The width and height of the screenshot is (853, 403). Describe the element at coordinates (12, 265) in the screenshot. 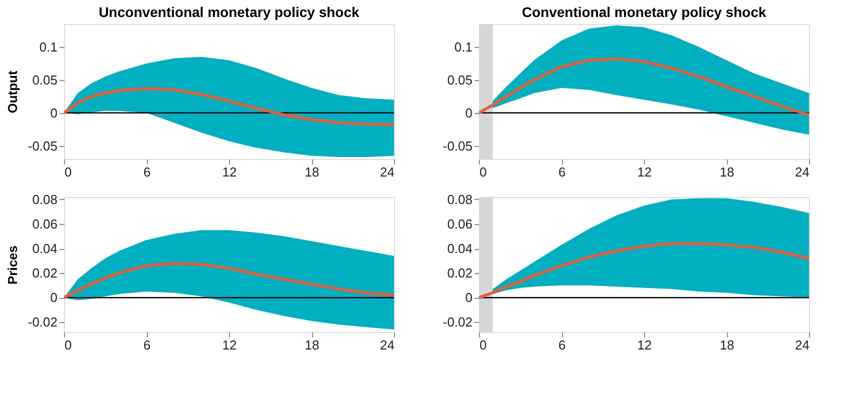

I see `y-axis-title: Prices` at that location.